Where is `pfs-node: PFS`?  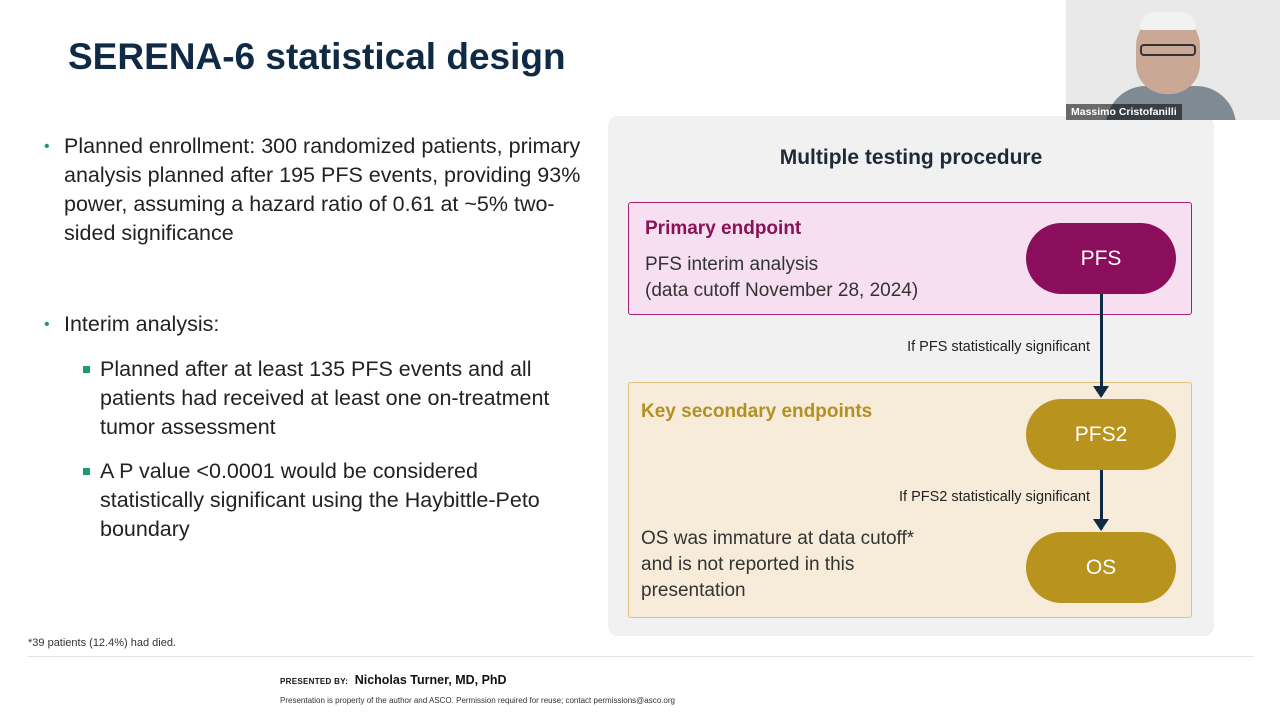
pfs-node: PFS is located at coordinates (1101, 258).